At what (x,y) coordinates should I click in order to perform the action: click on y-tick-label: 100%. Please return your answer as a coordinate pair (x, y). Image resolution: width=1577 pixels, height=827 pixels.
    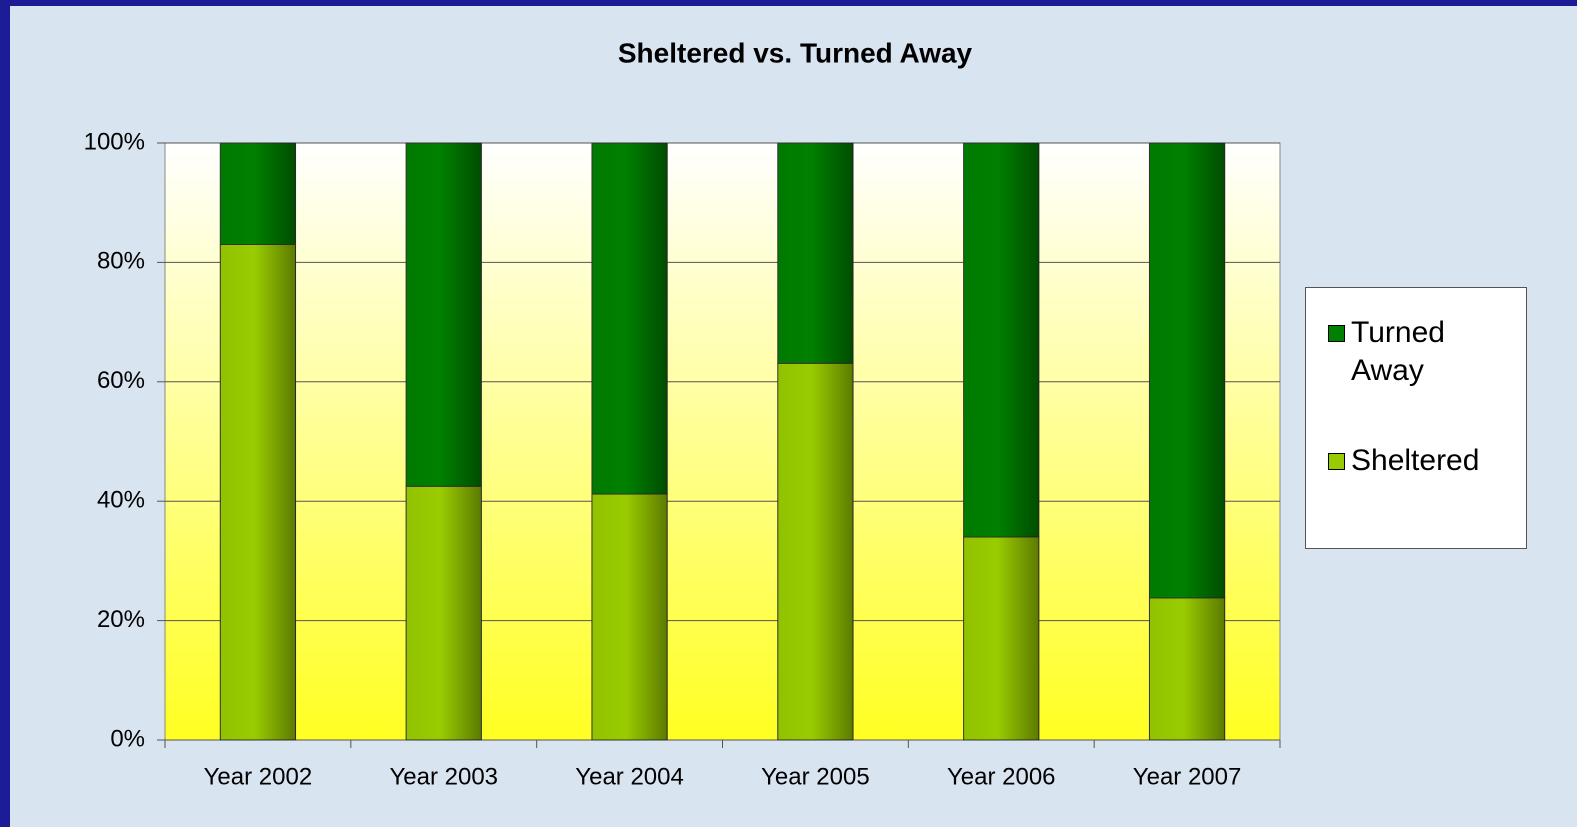
    Looking at the image, I should click on (114, 141).